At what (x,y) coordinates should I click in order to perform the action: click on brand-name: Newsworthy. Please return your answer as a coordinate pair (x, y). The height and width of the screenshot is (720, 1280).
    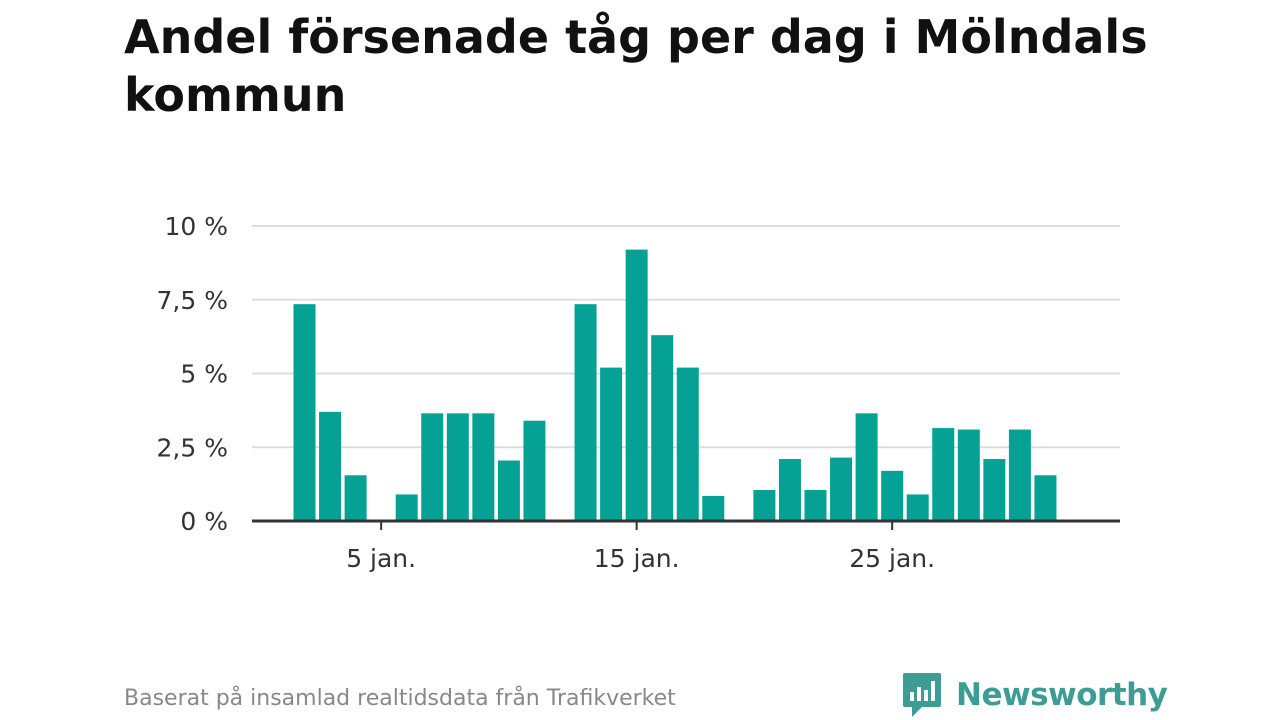
    Looking at the image, I should click on (1062, 695).